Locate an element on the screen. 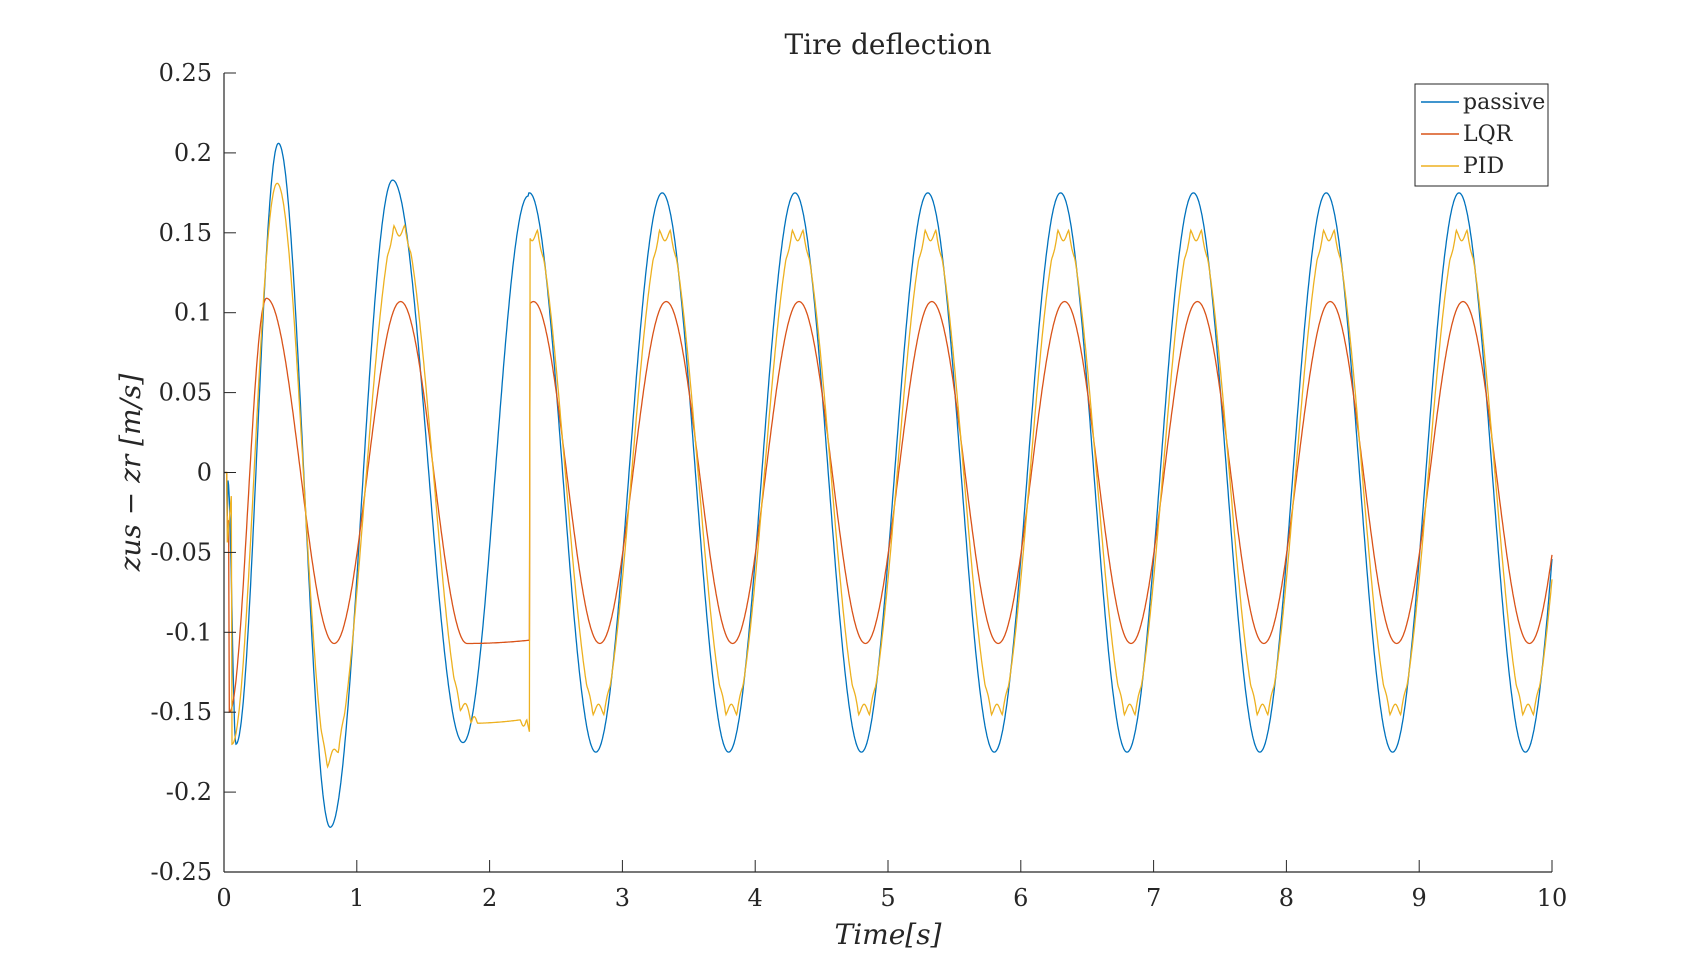 The width and height of the screenshot is (1690, 971). x-tick-label: 1 is located at coordinates (356, 898).